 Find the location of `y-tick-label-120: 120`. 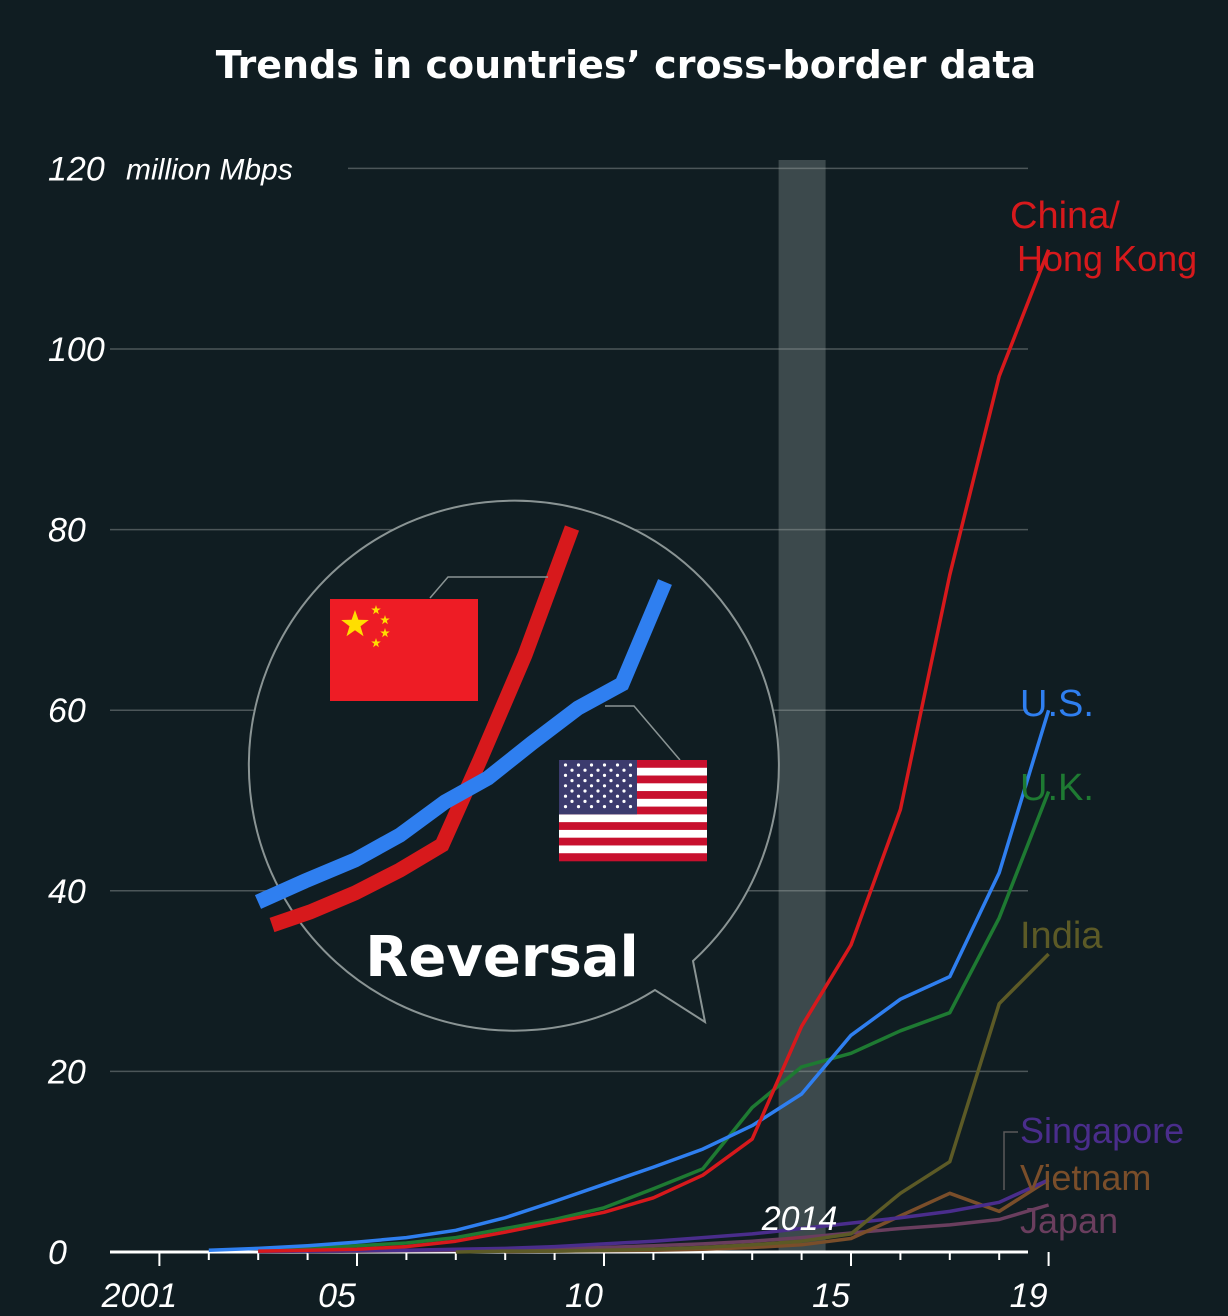

y-tick-label-120: 120 is located at coordinates (76, 169).